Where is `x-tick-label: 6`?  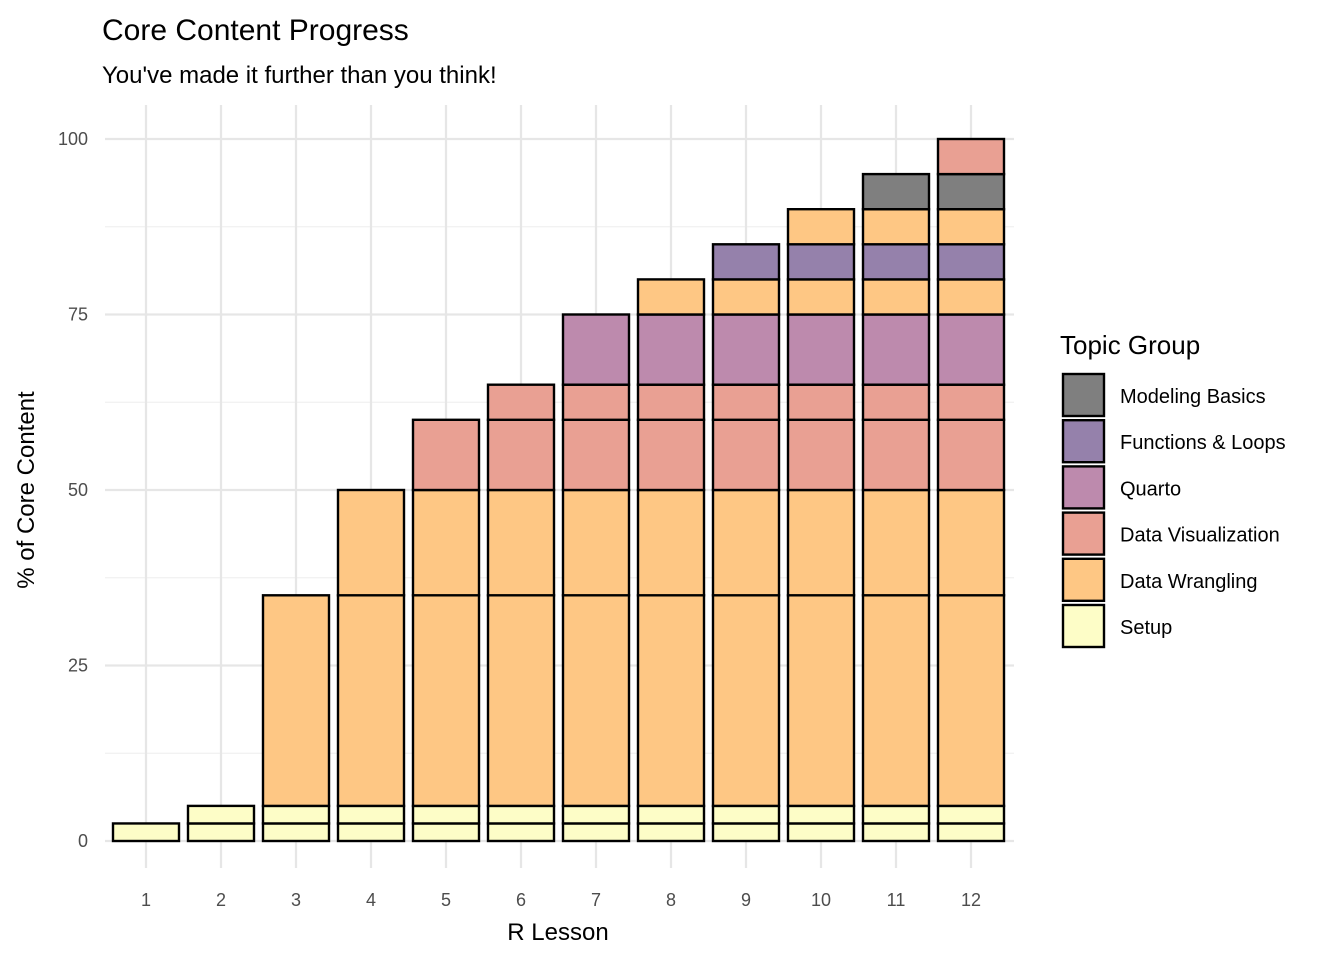
x-tick-label: 6 is located at coordinates (521, 900).